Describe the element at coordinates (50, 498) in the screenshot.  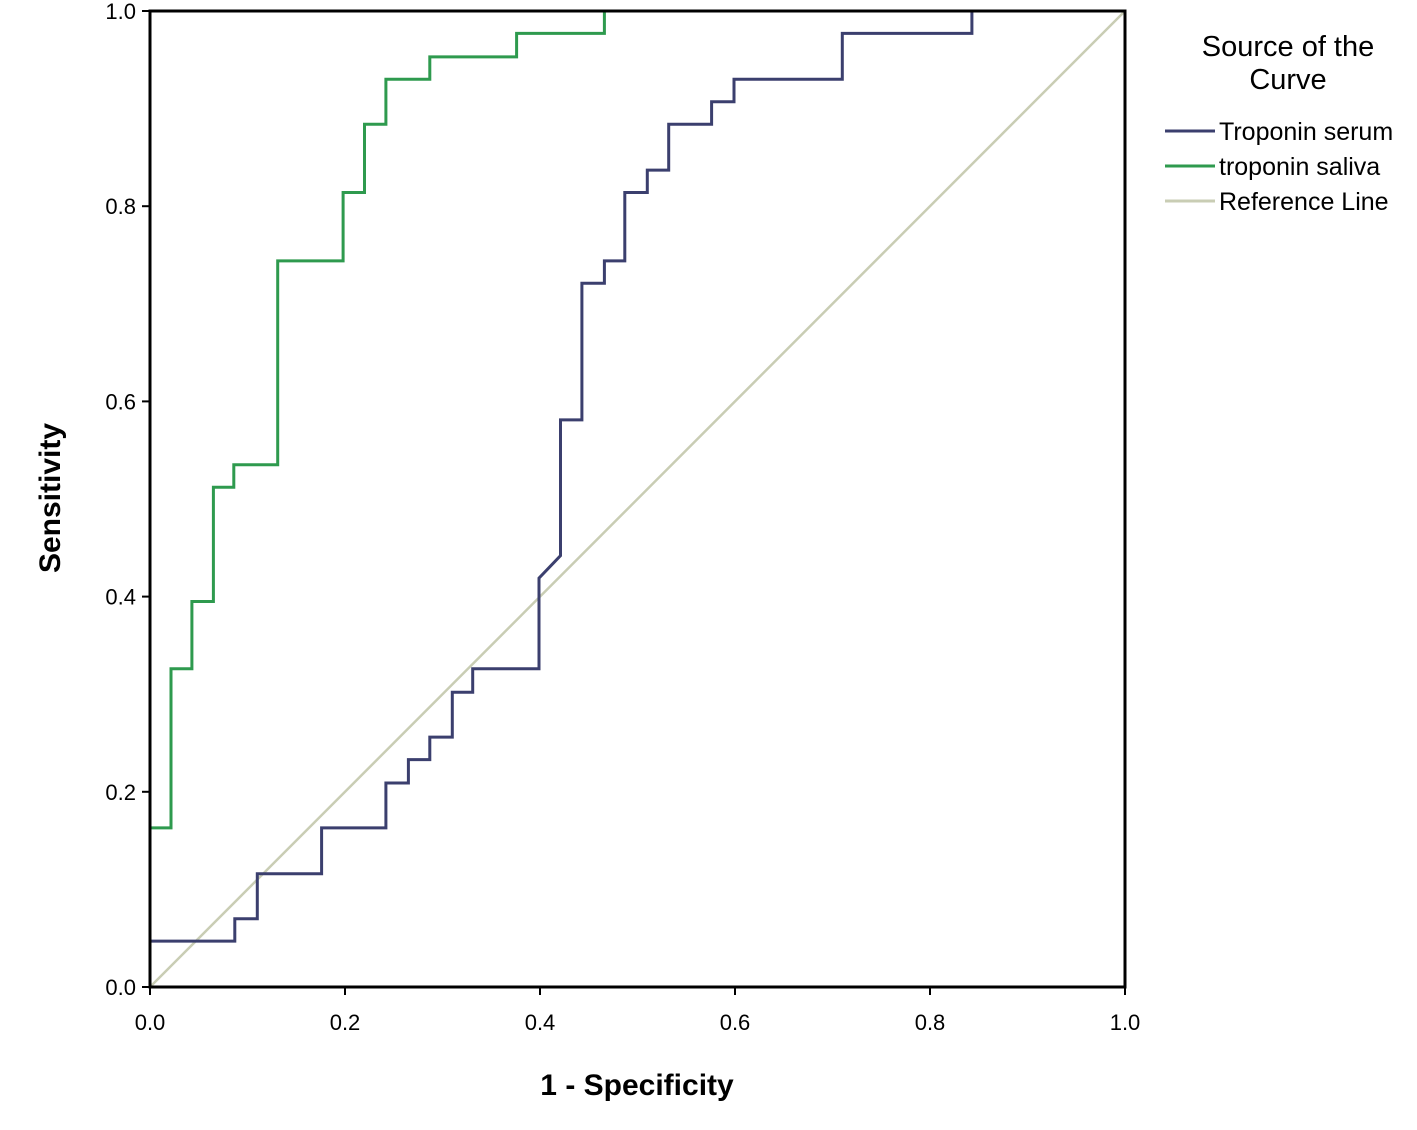
I see `y-axis-title: Sensitivity` at that location.